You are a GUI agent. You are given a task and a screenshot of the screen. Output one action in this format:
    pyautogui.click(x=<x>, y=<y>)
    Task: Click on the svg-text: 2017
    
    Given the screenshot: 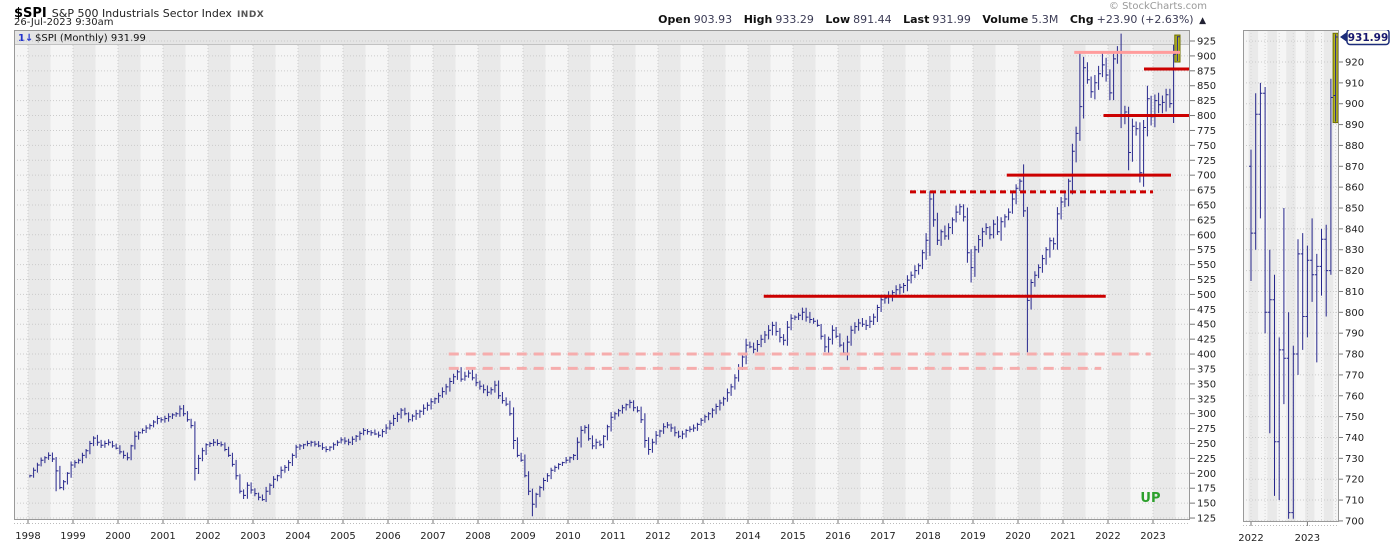 What is the action you would take?
    pyautogui.click(x=882, y=536)
    